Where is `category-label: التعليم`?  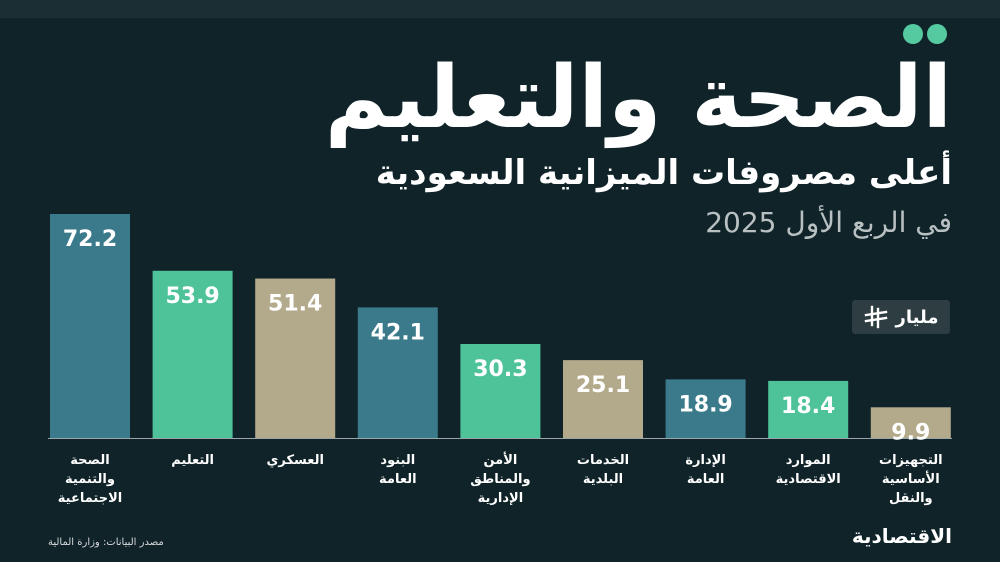 category-label: التعليم is located at coordinates (192, 460).